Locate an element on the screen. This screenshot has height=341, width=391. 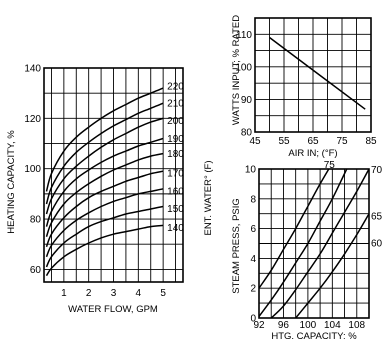
watts-curve is located at coordinates (317, 73).